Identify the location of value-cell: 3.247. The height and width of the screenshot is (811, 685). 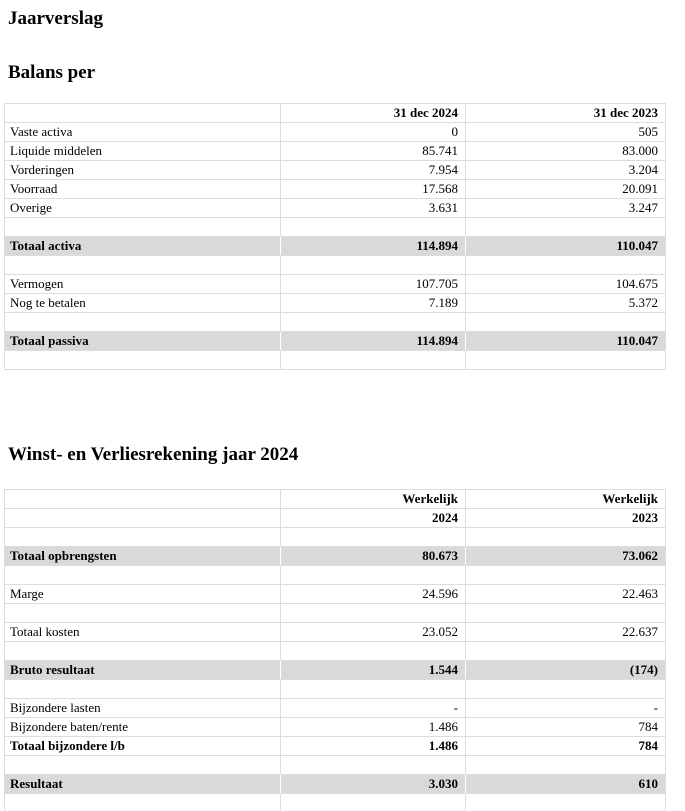
(565, 208).